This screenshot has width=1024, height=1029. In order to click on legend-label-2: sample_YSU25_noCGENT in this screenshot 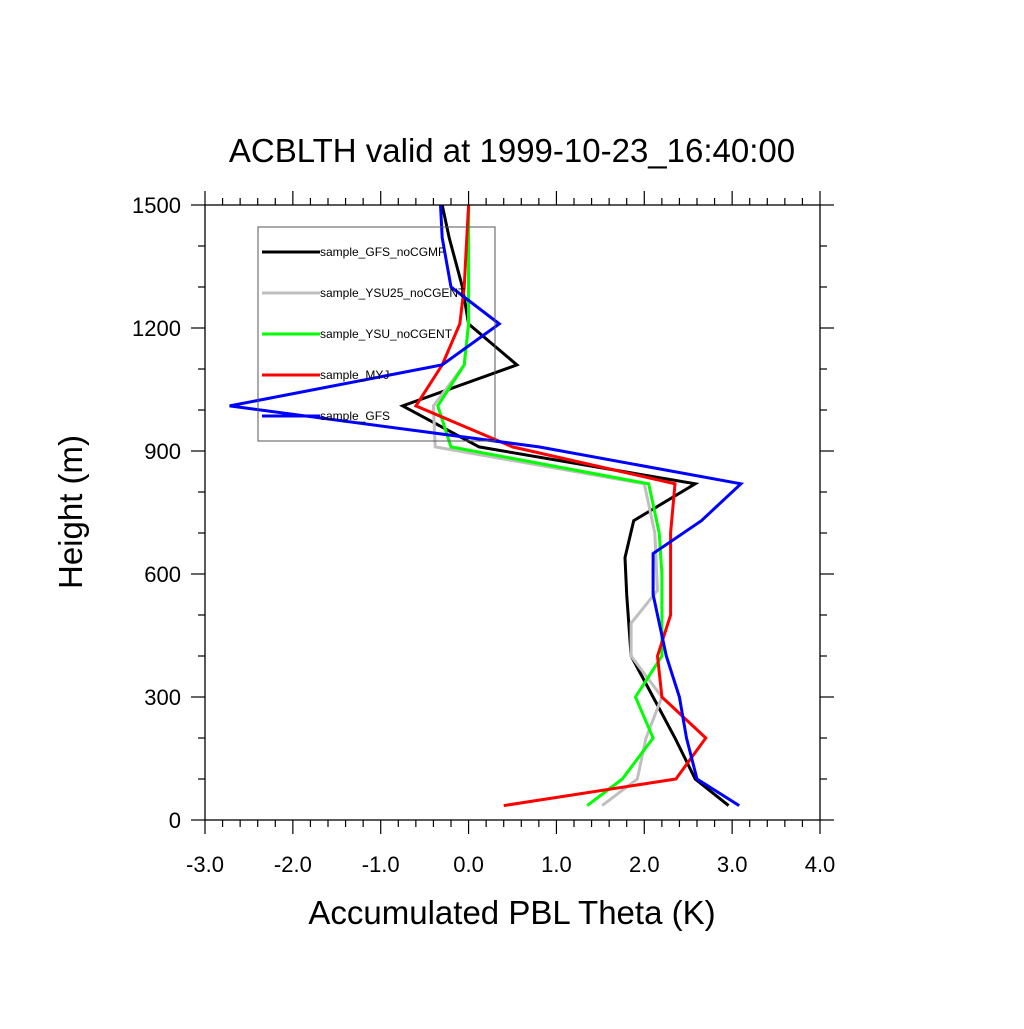, I will do `click(393, 293)`.